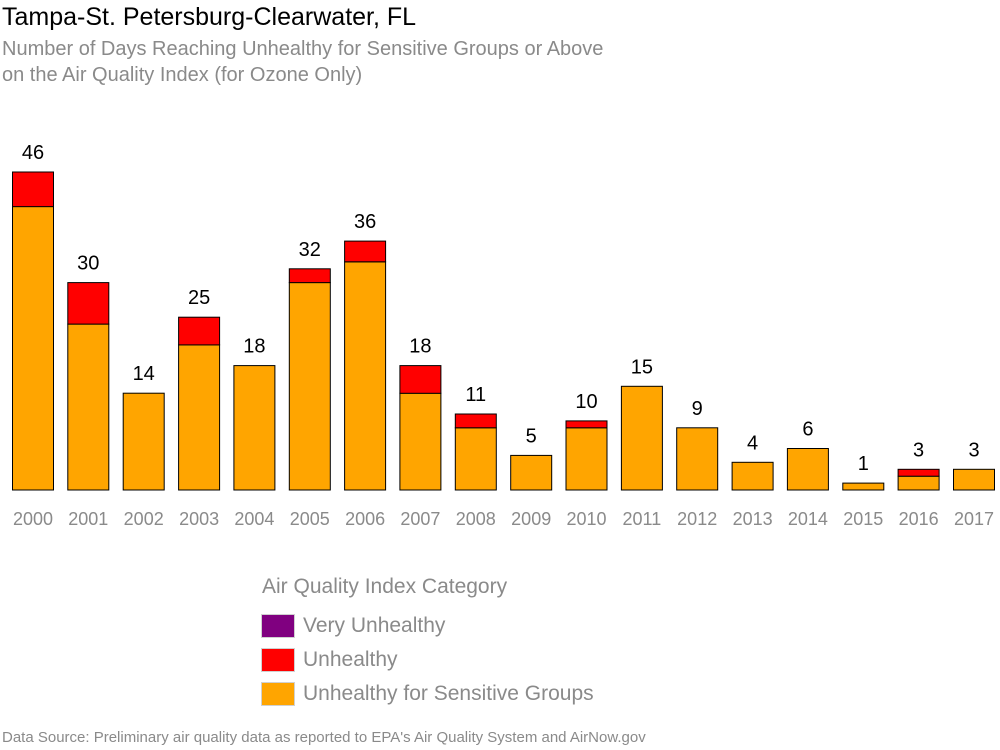  What do you see at coordinates (642, 367) in the screenshot?
I see `data-label-2011: 15` at bounding box center [642, 367].